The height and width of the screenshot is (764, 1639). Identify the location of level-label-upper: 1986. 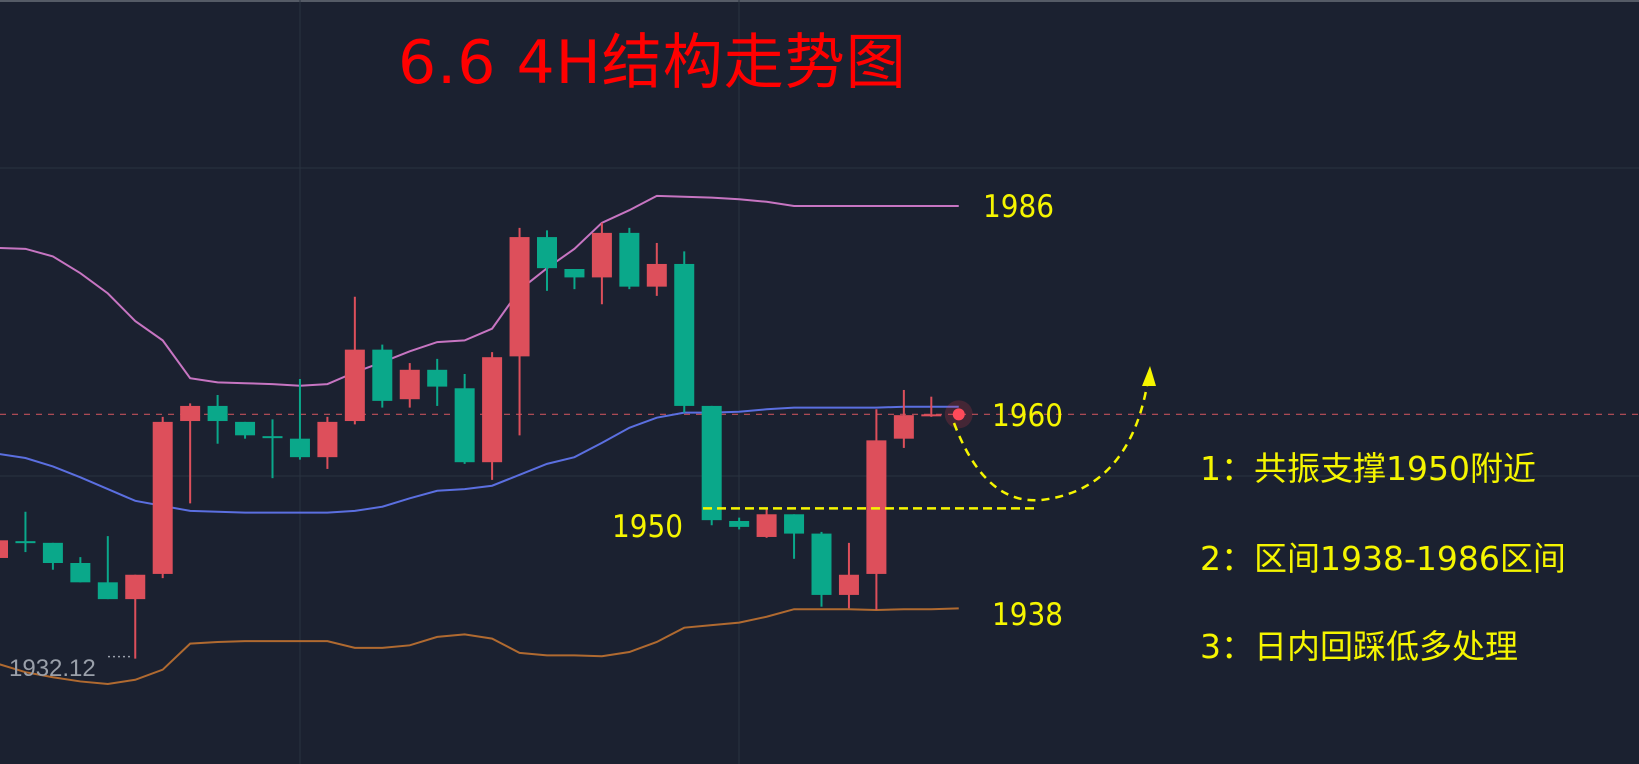
(1018, 207).